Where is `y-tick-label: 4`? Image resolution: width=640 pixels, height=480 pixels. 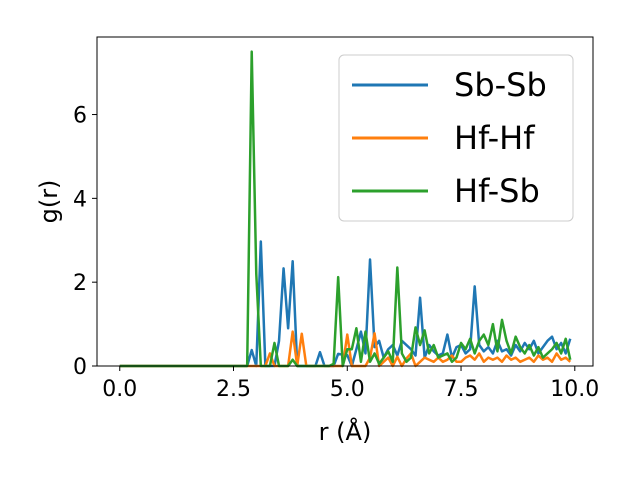
y-tick-label: 4 is located at coordinates (80, 199).